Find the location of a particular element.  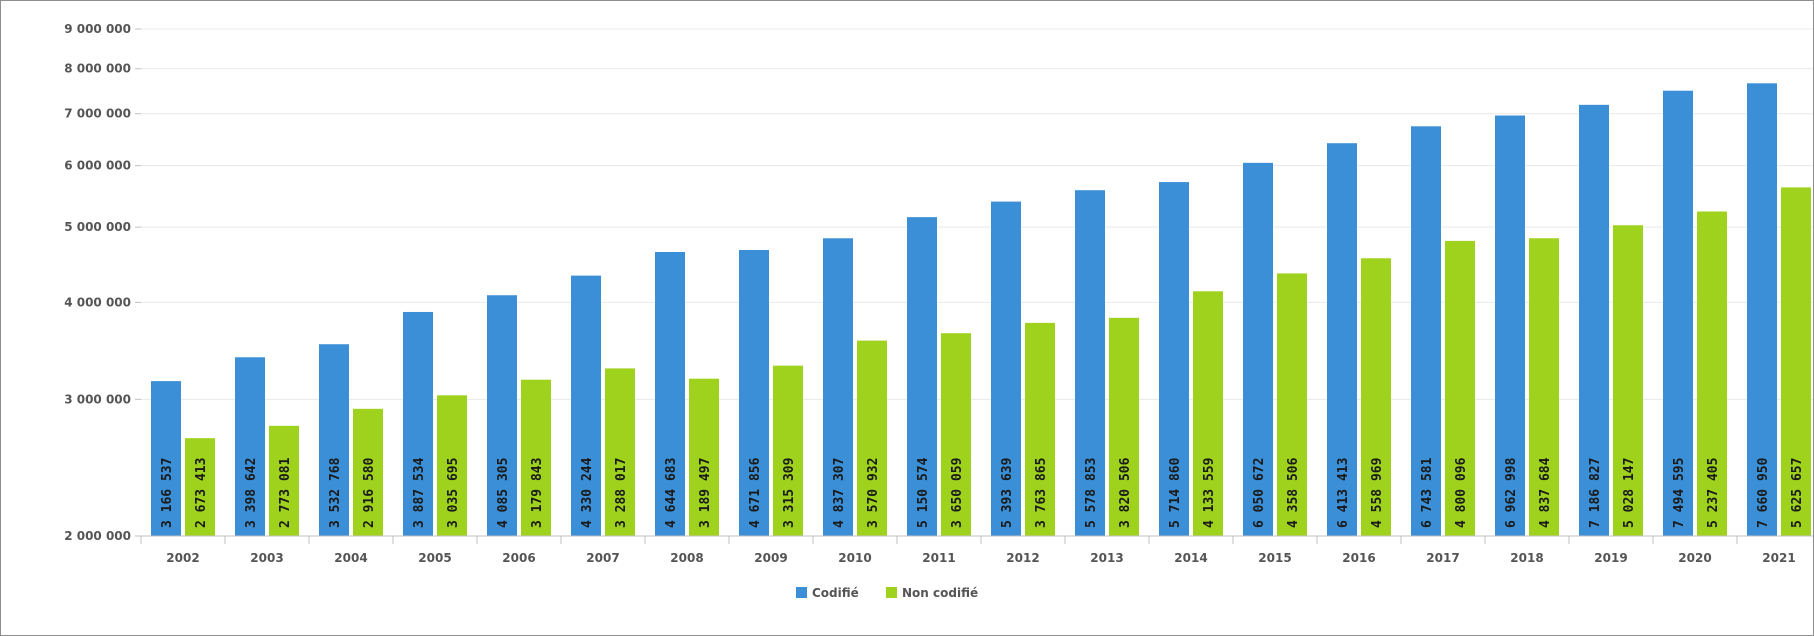

y-tick-label: 7 000 000 is located at coordinates (97, 114).